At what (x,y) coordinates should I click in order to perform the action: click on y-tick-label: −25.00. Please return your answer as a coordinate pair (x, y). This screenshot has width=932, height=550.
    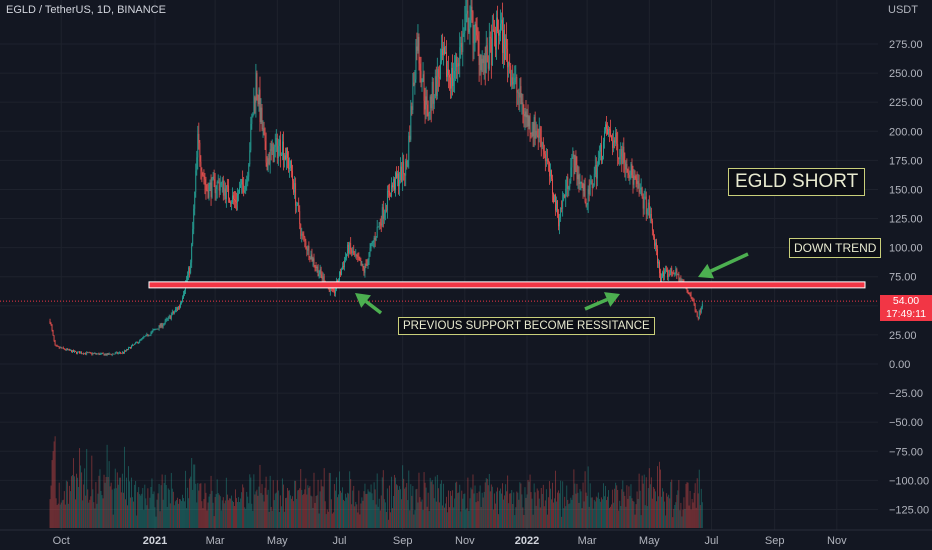
    Looking at the image, I should click on (906, 394).